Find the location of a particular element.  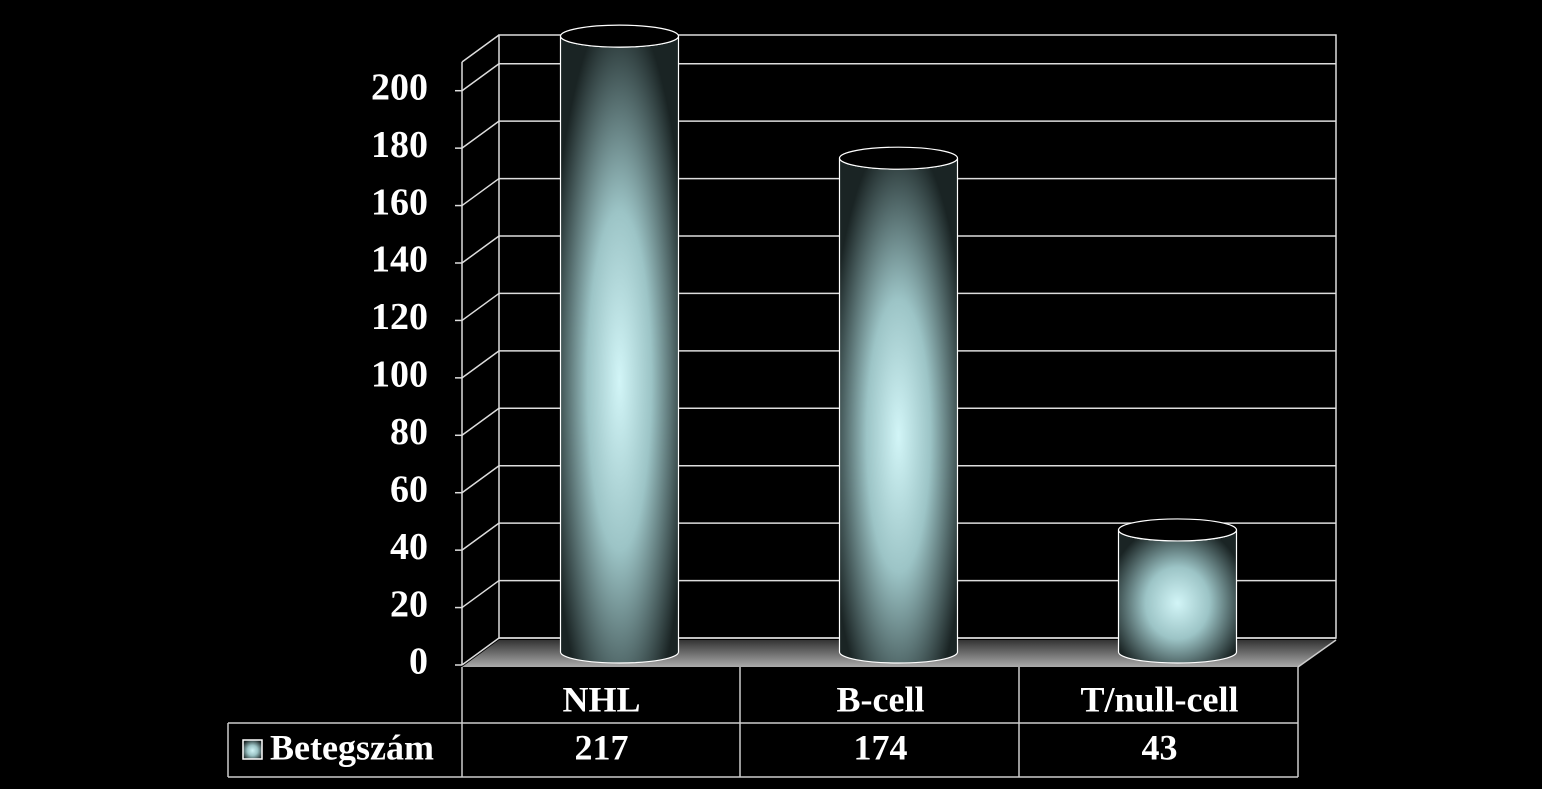

y-tick-label: 200 is located at coordinates (399, 87).